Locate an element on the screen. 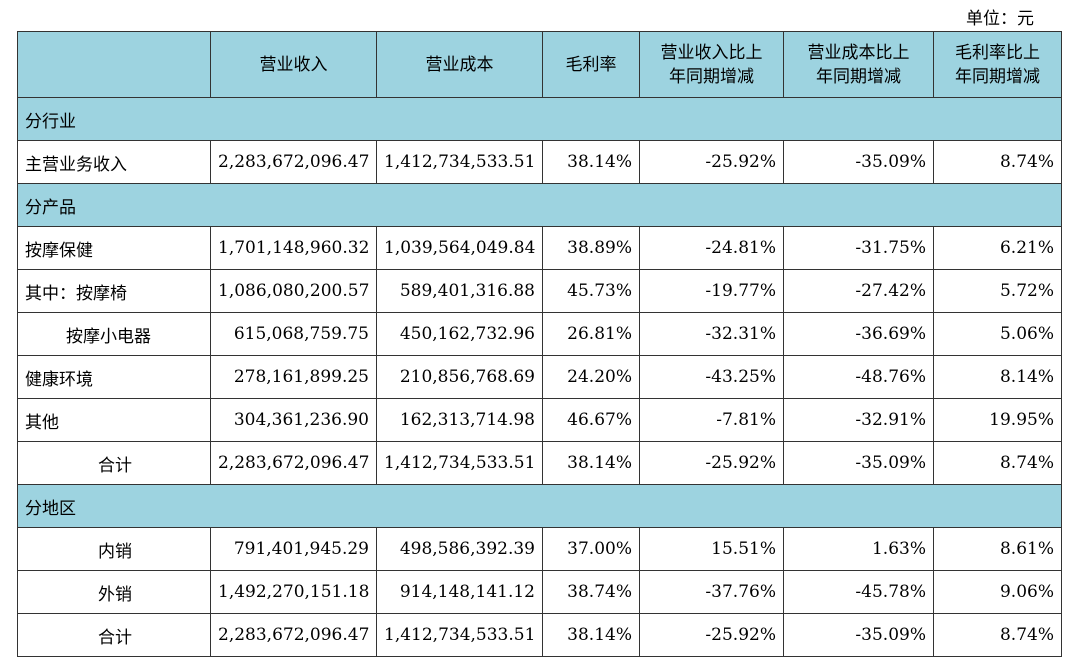 This screenshot has height=668, width=1080. section-label: 分行业 is located at coordinates (539, 119).